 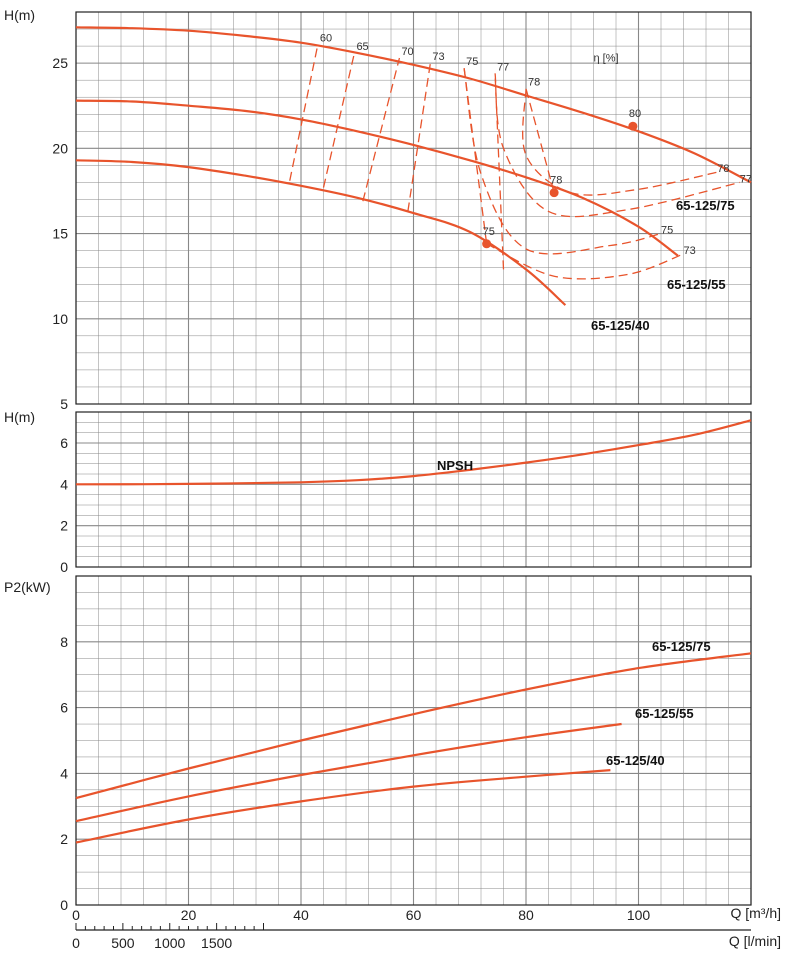 I want to click on power-y-axis-label: P2(kW), so click(x=27, y=587).